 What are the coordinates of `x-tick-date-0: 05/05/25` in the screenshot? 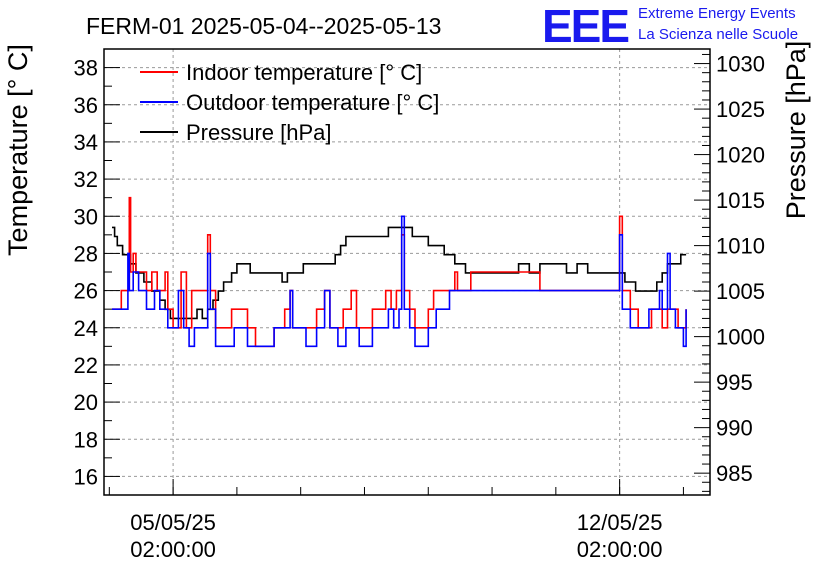 It's located at (173, 522).